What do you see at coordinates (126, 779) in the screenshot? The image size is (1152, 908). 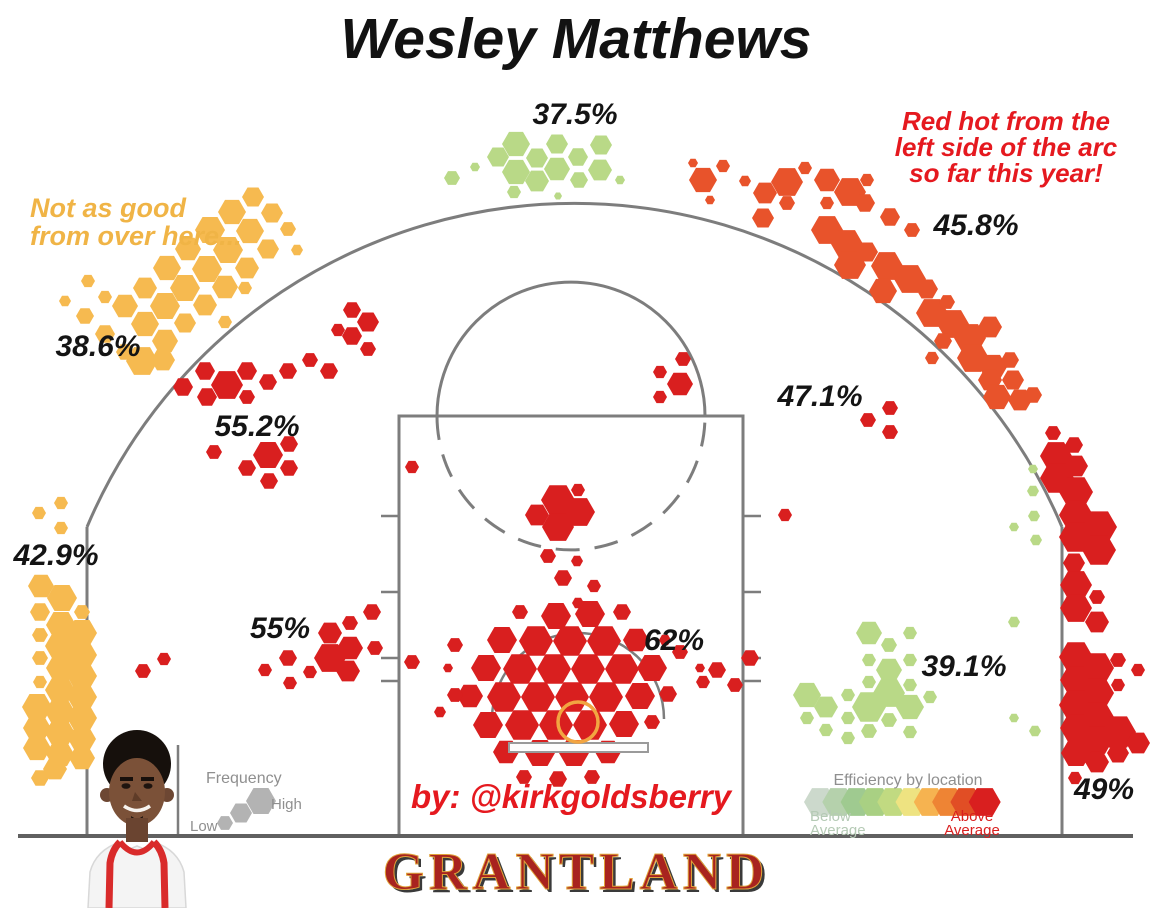 I see `player-brow-left` at bounding box center [126, 779].